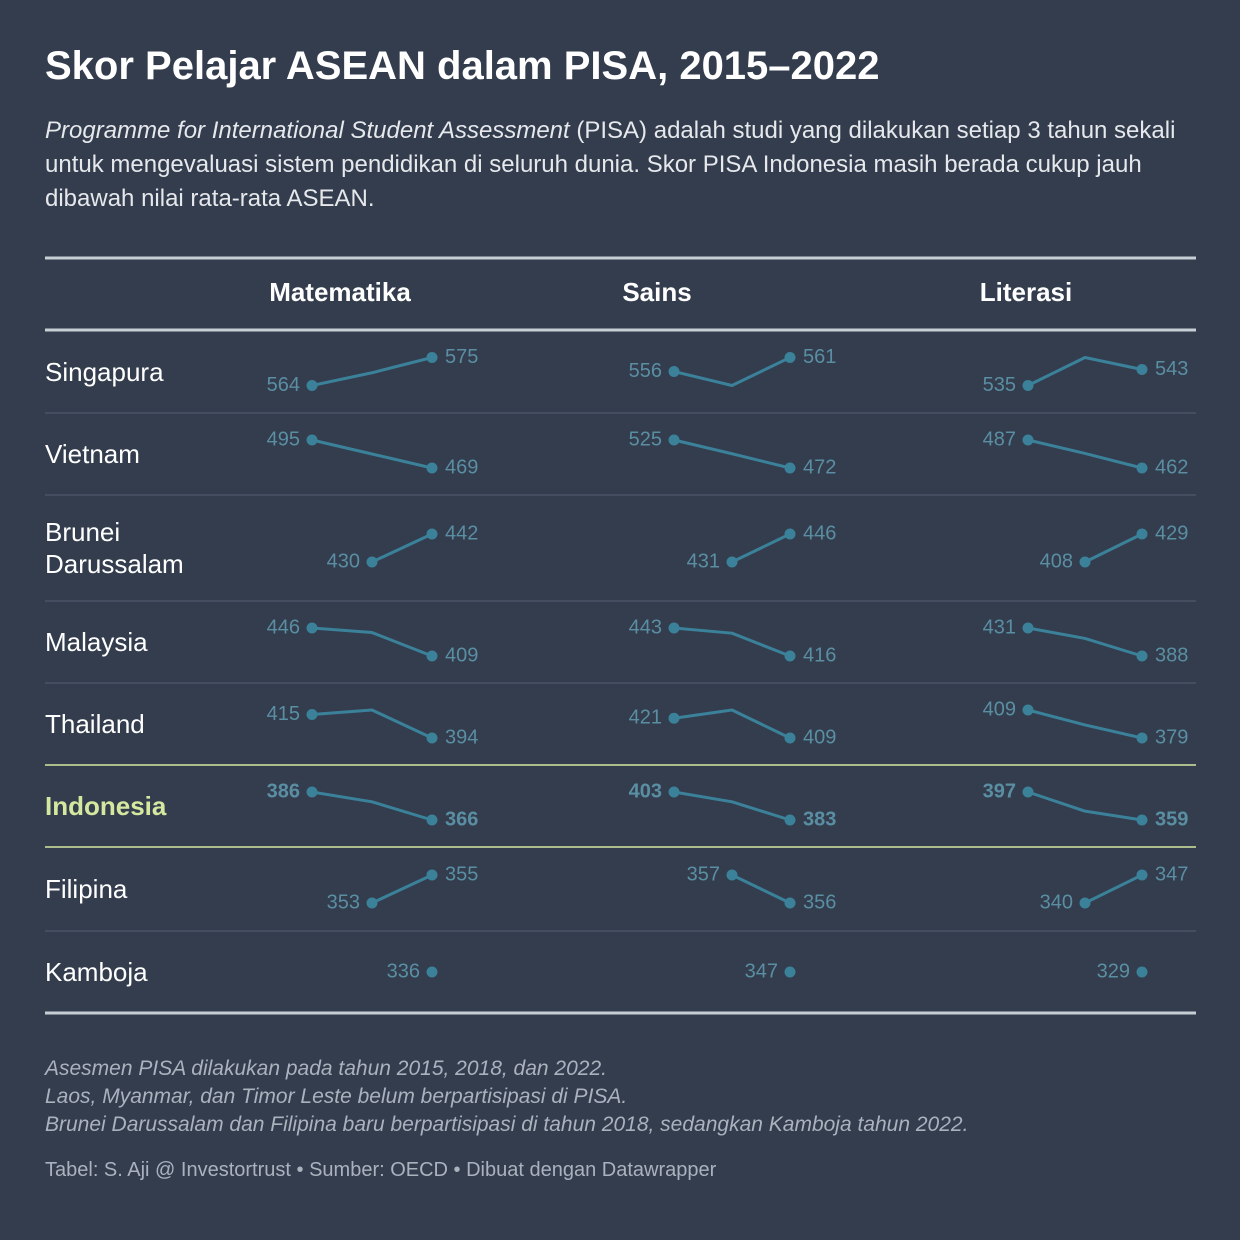  Describe the element at coordinates (999, 791) in the screenshot. I see `value-label: 397` at that location.